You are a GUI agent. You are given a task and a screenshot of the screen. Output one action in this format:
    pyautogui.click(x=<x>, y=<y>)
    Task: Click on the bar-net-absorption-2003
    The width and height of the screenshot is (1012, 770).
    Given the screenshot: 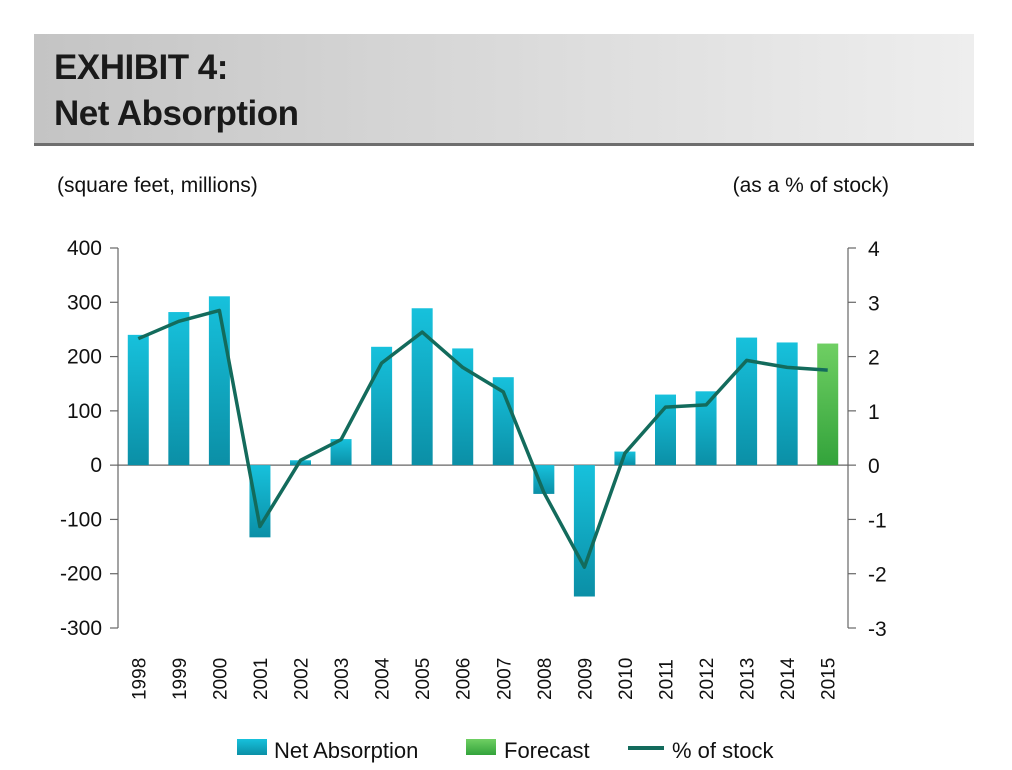 What is the action you would take?
    pyautogui.click(x=341, y=452)
    